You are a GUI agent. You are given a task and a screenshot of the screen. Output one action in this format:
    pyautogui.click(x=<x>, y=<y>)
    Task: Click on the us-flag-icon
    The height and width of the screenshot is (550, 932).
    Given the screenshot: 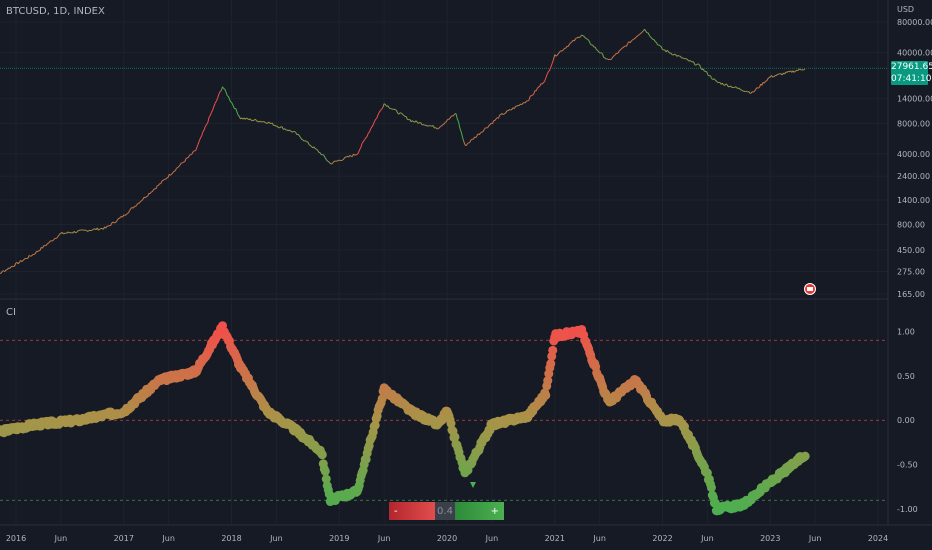 What is the action you would take?
    pyautogui.click(x=810, y=289)
    